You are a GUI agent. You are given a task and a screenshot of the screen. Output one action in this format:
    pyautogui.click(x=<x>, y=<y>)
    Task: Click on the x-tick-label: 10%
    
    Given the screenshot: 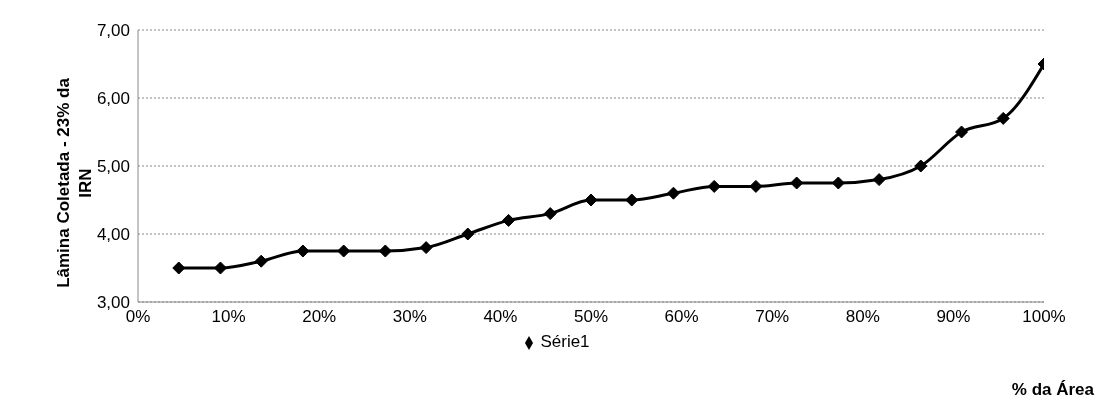 What is the action you would take?
    pyautogui.click(x=228, y=317)
    